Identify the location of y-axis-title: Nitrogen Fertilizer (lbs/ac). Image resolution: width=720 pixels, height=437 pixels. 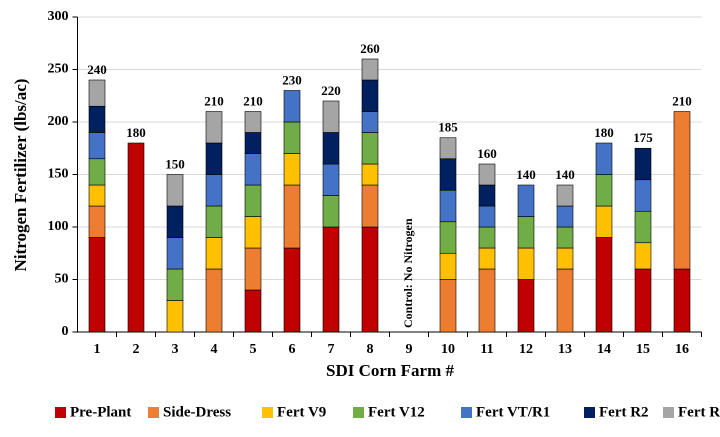
(20, 175).